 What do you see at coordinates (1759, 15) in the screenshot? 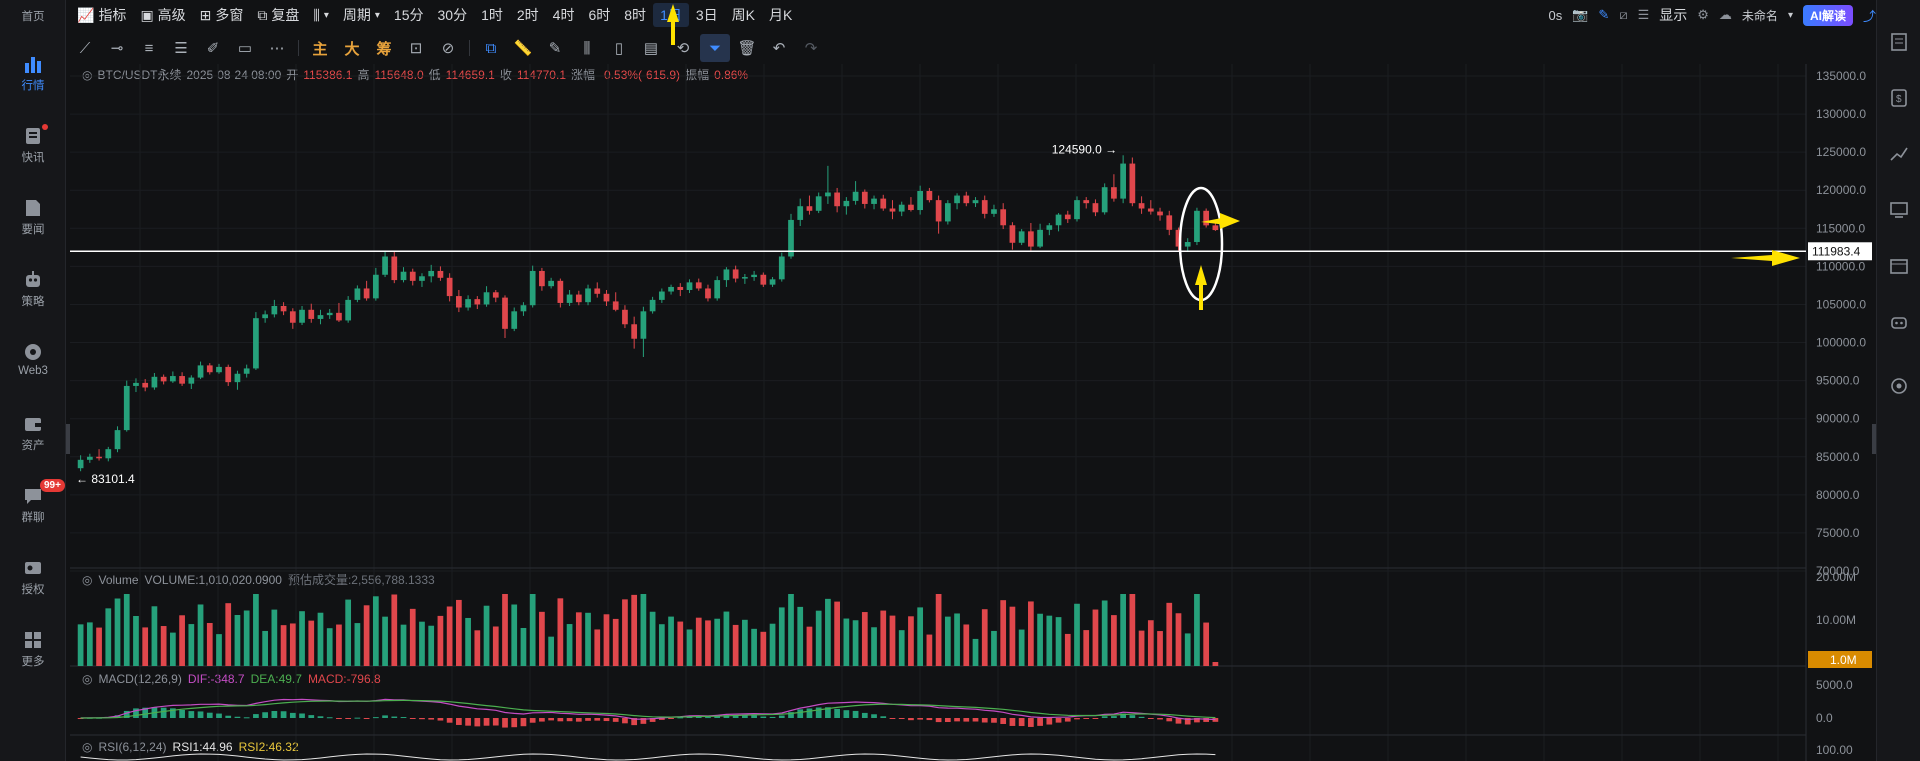
I see `layout-name: 未命名` at bounding box center [1759, 15].